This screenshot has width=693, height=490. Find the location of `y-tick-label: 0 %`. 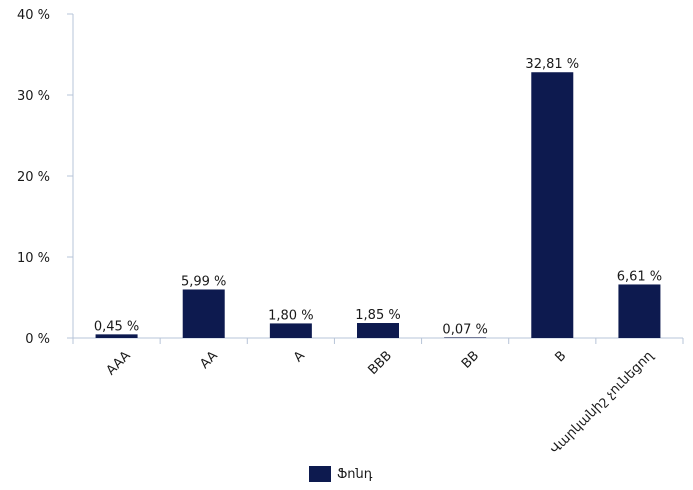

y-tick-label: 0 % is located at coordinates (37, 339).